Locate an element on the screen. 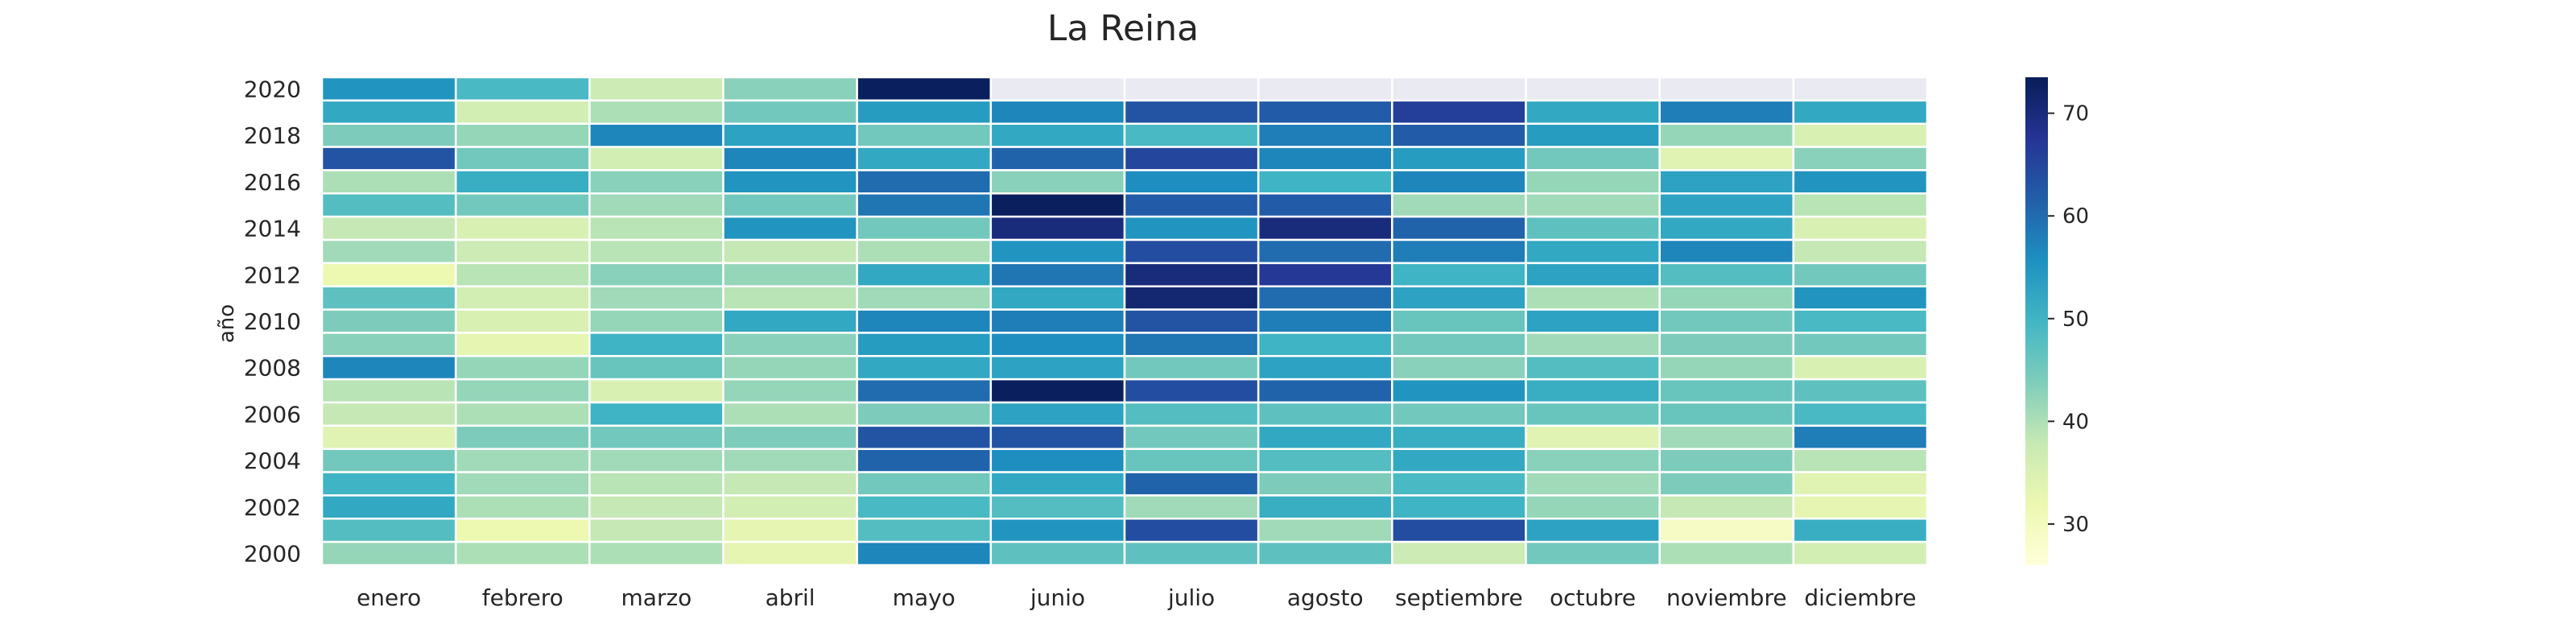 This screenshot has height=644, width=2576. heatmap-cell-2010-marzo is located at coordinates (656, 321).